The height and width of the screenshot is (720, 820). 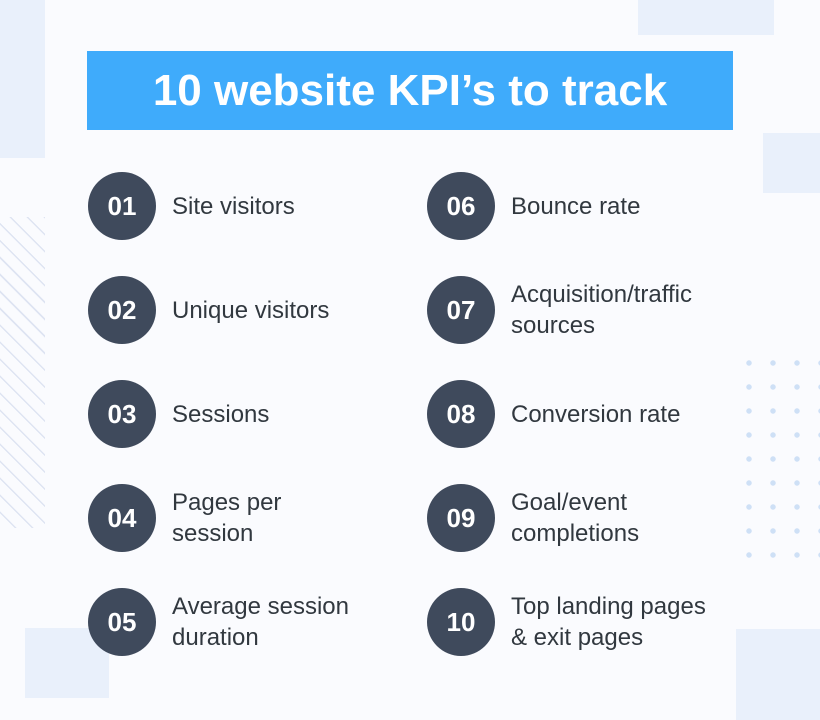 I want to click on kpi-label: Conversion rate, so click(x=596, y=414).